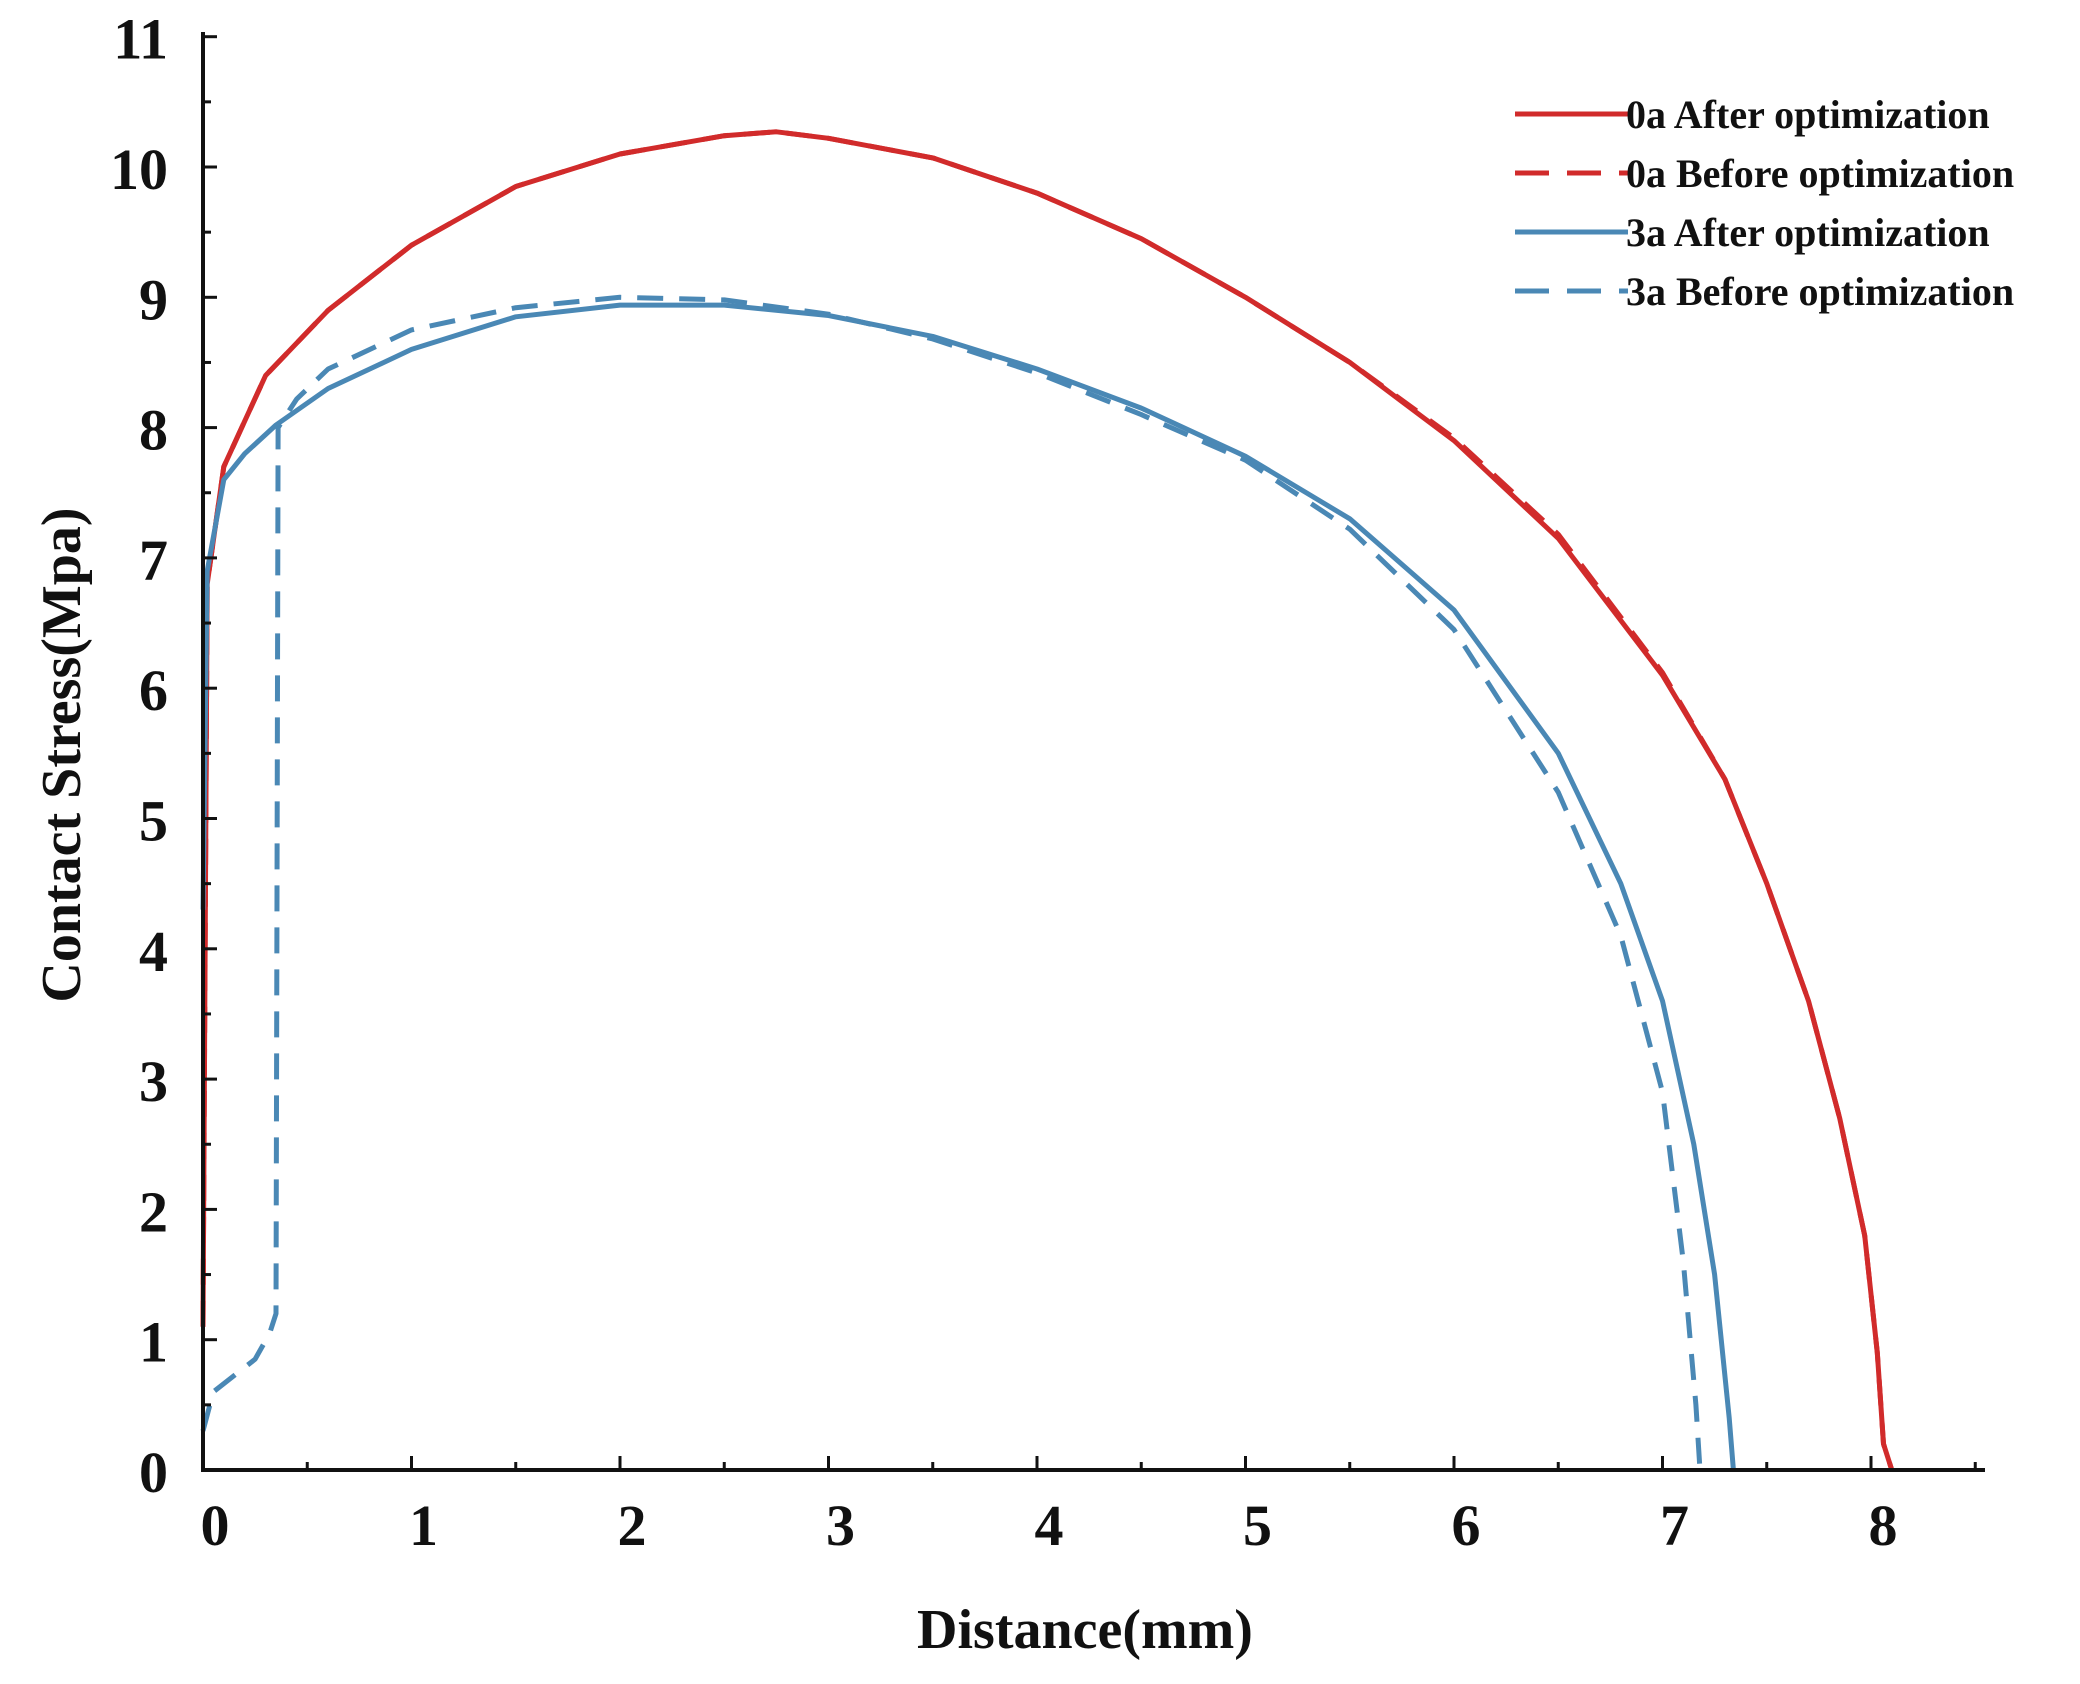 This screenshot has width=2080, height=1684. I want to click on x-tick-label: 7, so click(1674, 1525).